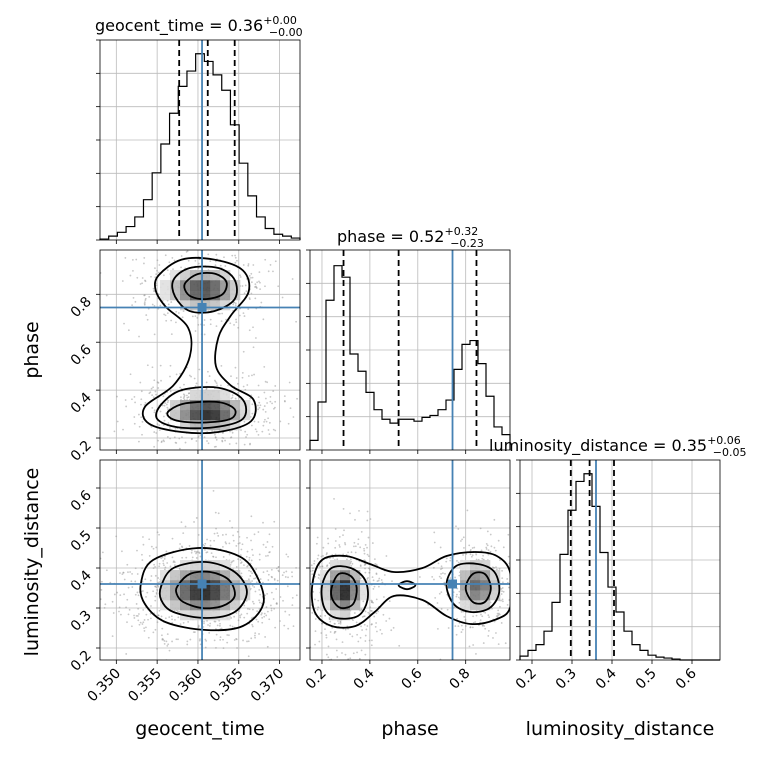 This screenshot has width=760, height=760. Describe the element at coordinates (268, 686) in the screenshot. I see `x-tick-label: 0.370` at that location.